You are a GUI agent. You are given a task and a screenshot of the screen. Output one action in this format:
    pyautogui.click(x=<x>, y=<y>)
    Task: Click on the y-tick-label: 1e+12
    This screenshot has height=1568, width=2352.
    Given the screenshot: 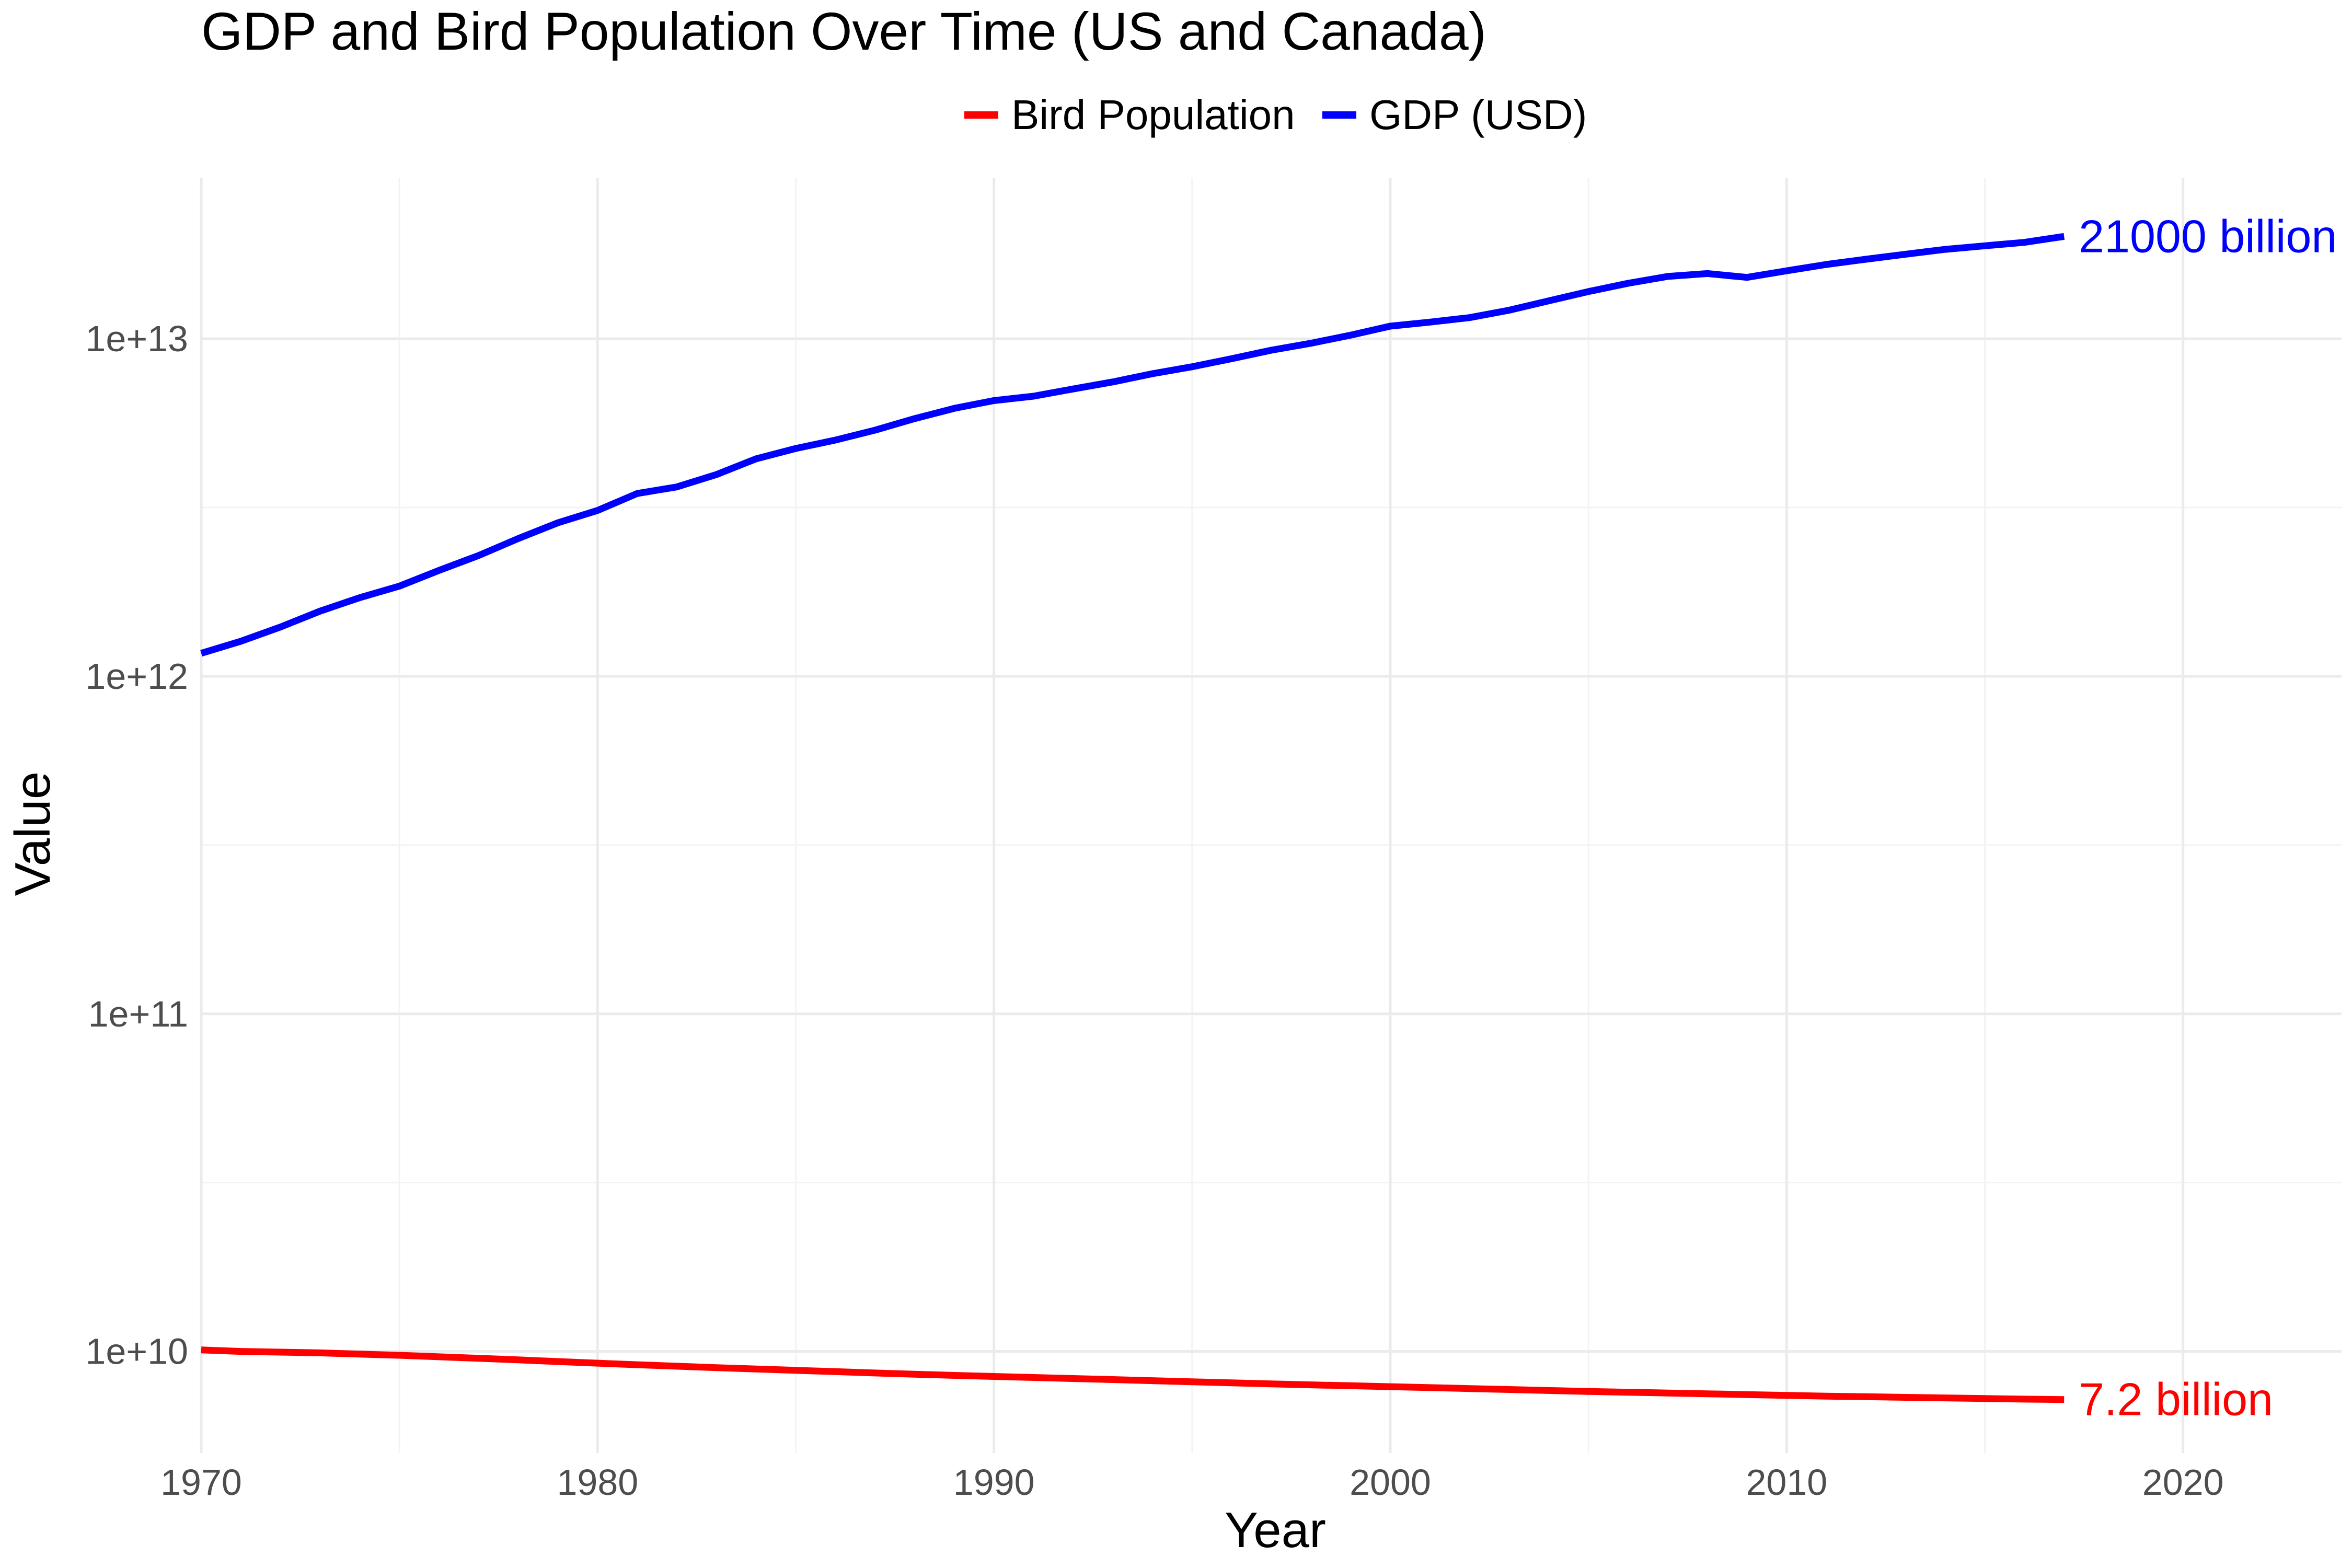 What is the action you would take?
    pyautogui.click(x=136, y=676)
    